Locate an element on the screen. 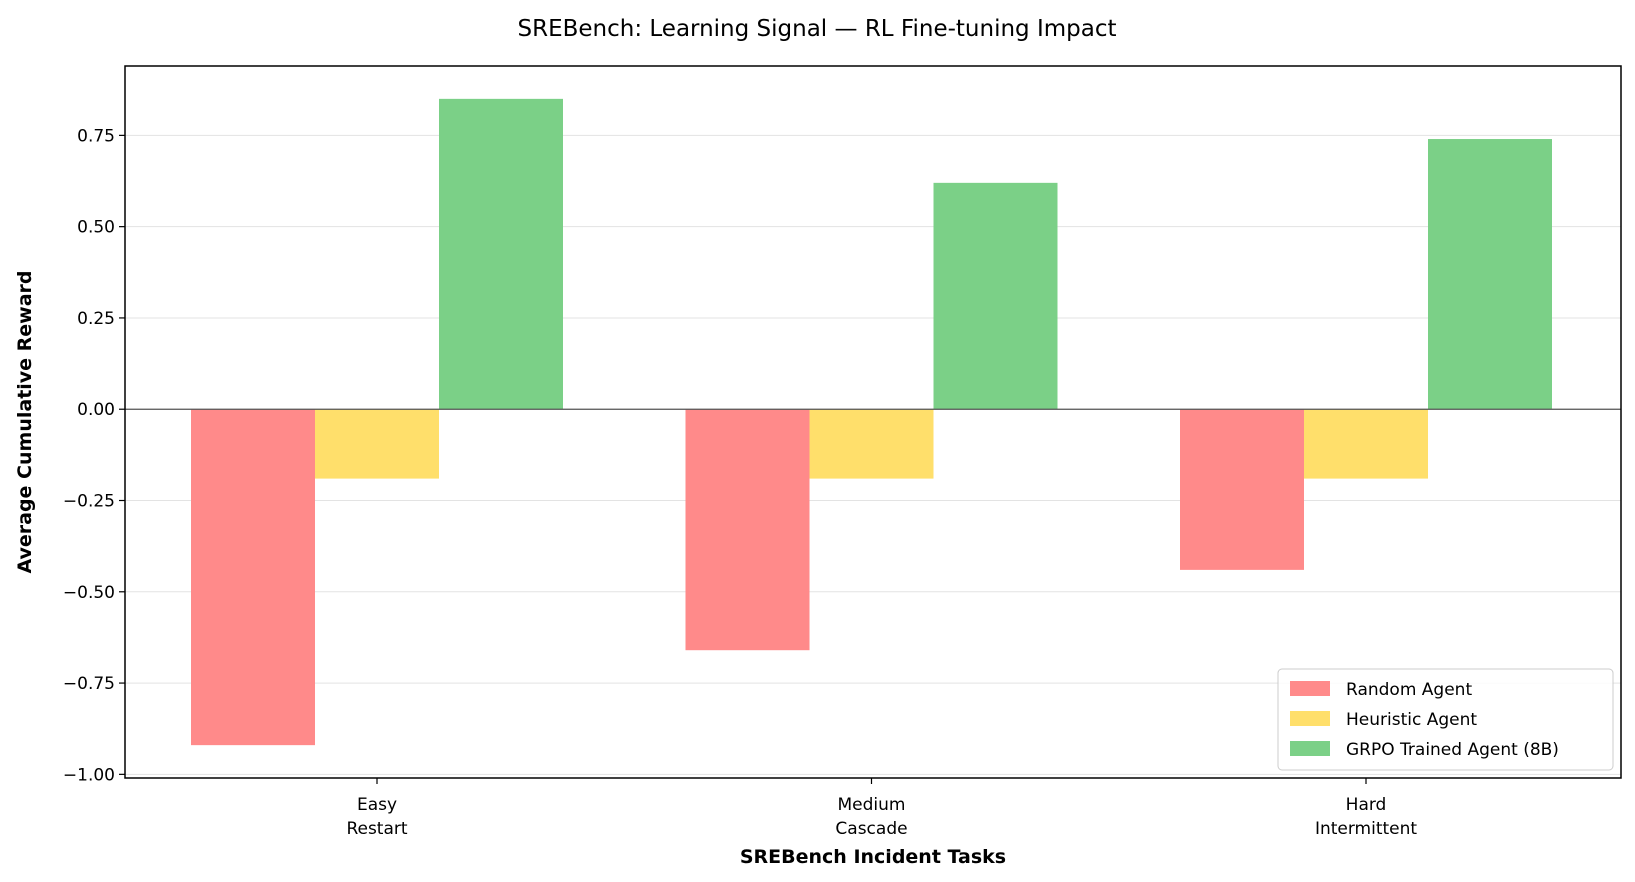  y-tick-label: 0.50 is located at coordinates (96, 228).